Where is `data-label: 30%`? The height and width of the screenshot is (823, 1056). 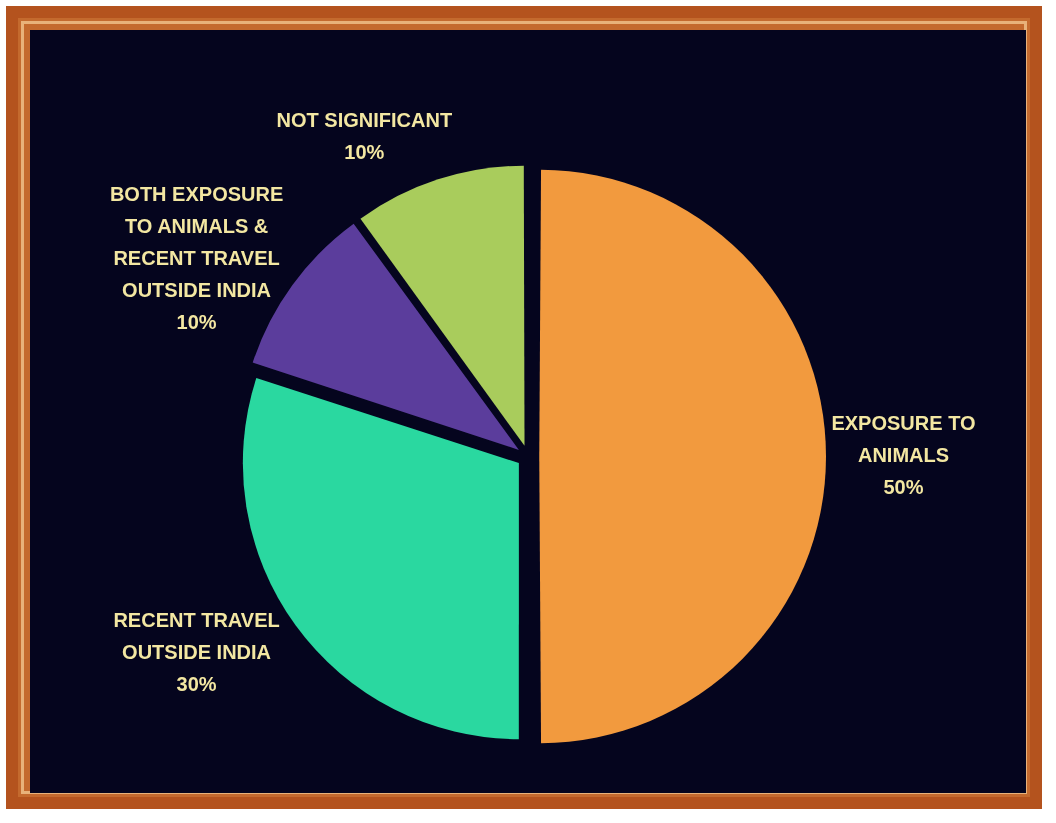 data-label: 30% is located at coordinates (196, 684).